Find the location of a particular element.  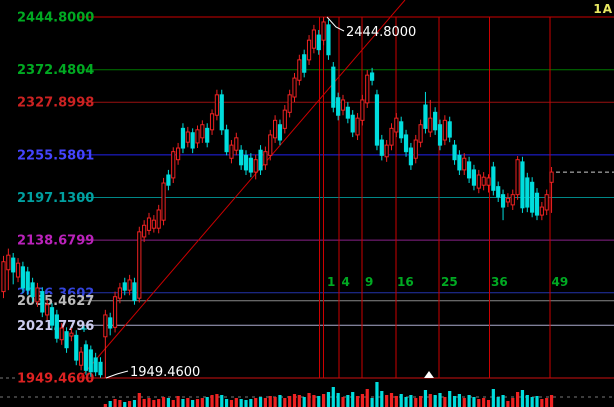

price-annotation: 2444.8000 is located at coordinates (381, 32).